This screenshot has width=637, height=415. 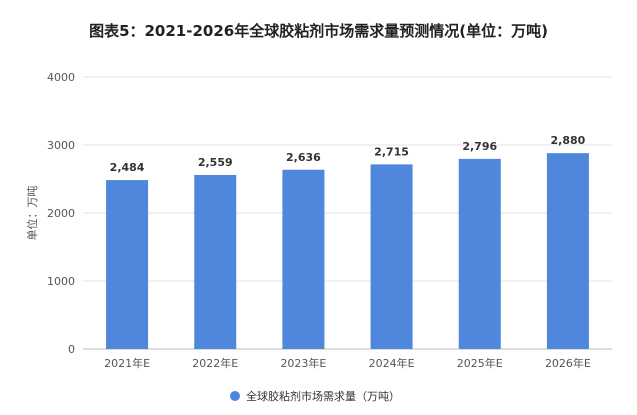 What do you see at coordinates (32, 213) in the screenshot?
I see `y-axis-label: 单位：万吨` at bounding box center [32, 213].